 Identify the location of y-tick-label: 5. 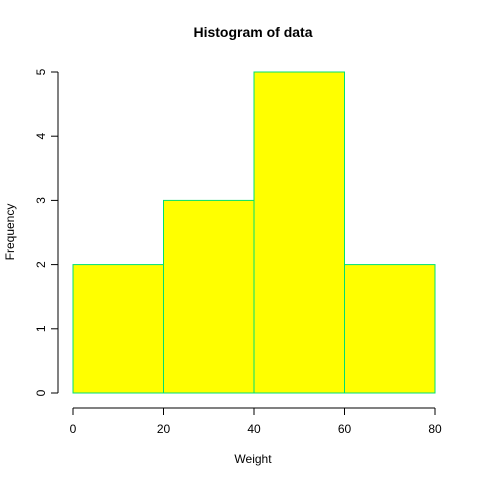
(41, 71).